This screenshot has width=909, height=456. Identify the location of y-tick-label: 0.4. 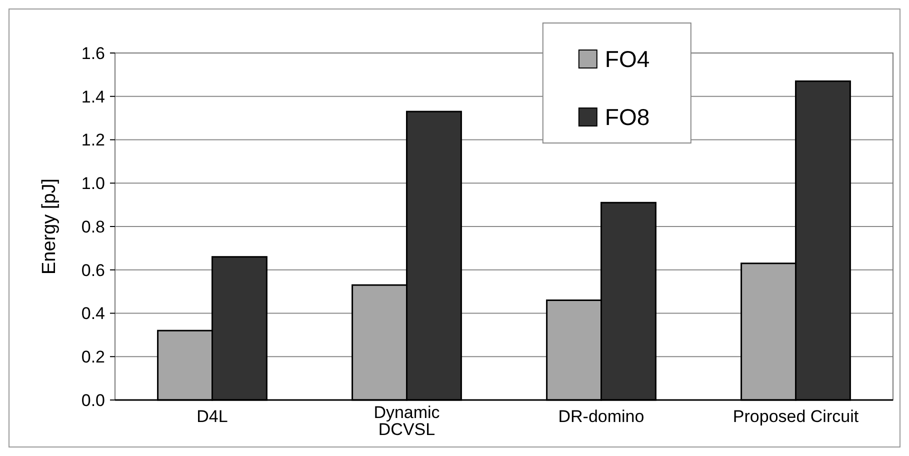
(93, 314).